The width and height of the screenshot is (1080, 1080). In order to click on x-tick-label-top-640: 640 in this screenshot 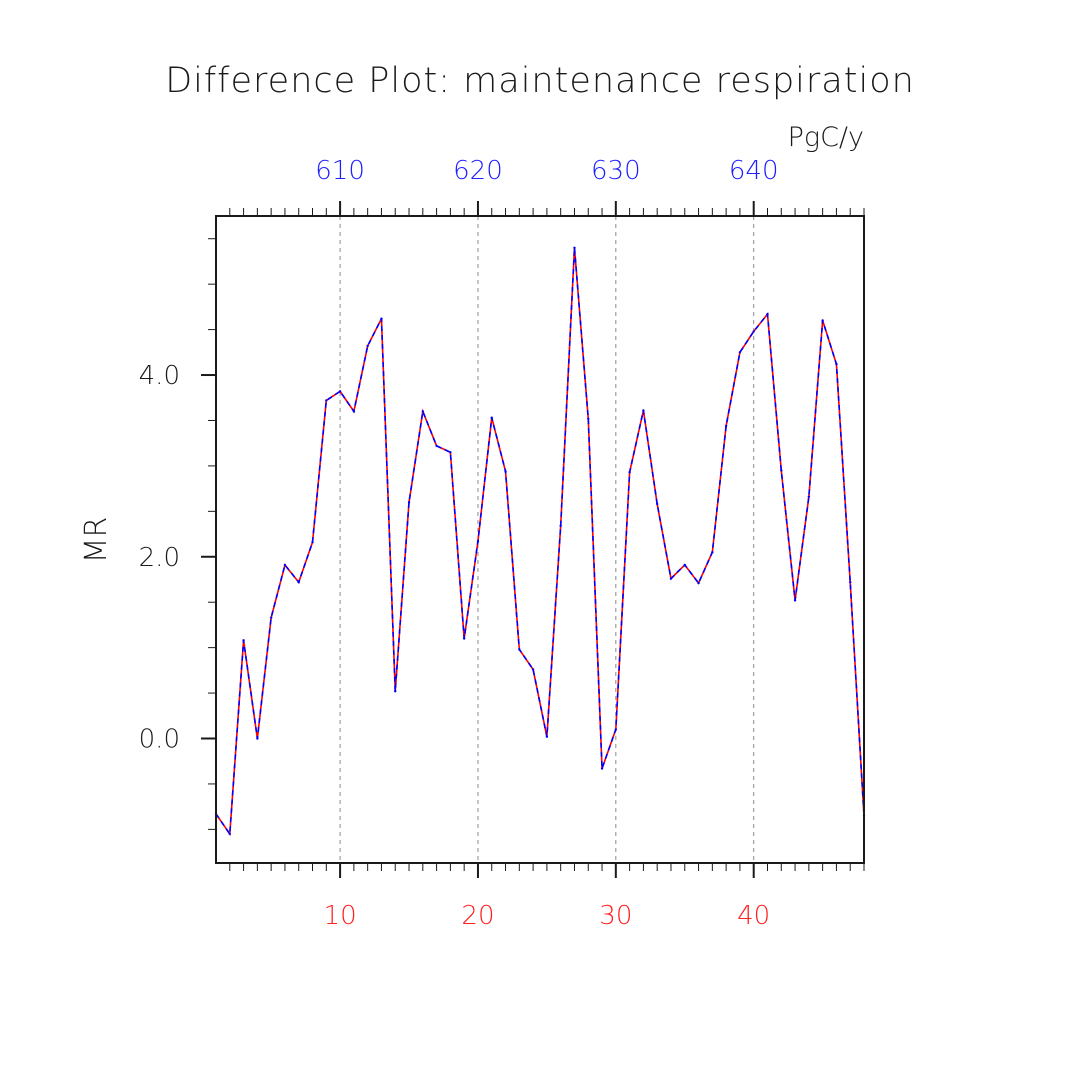, I will do `click(754, 171)`.